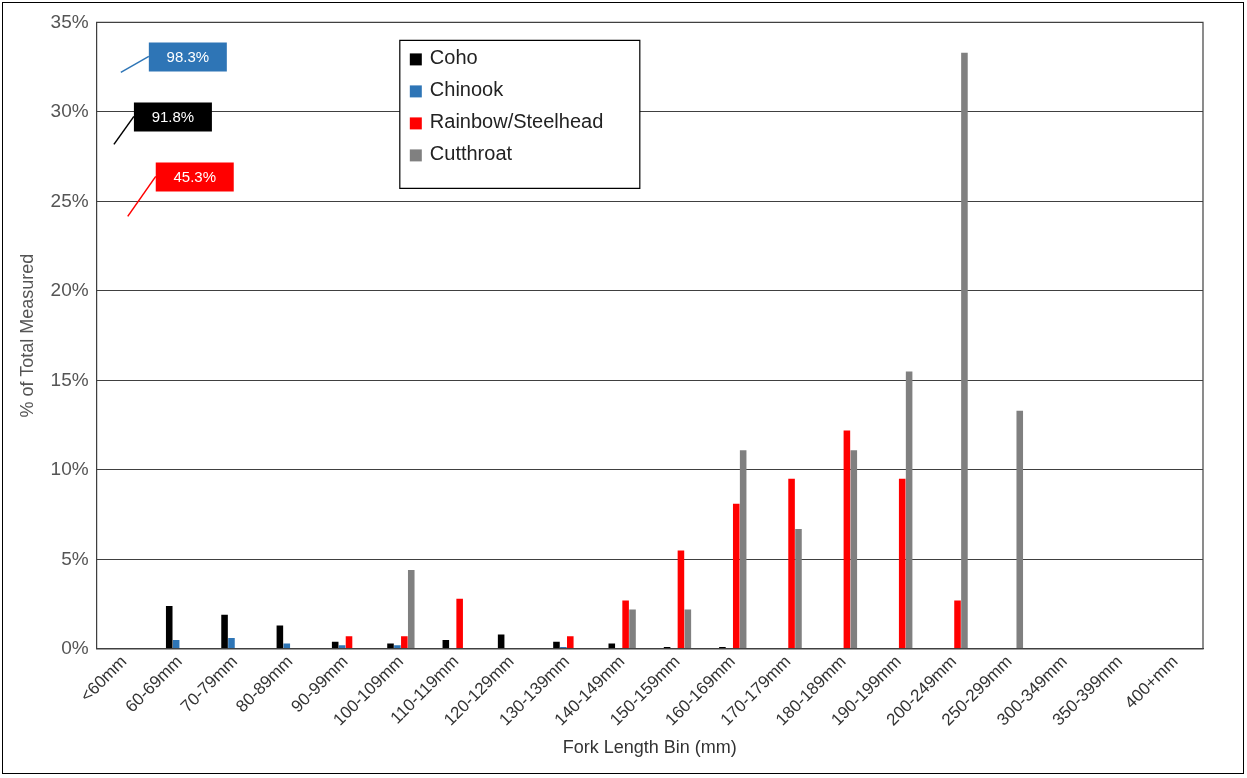 The image size is (1247, 778). What do you see at coordinates (69, 21) in the screenshot?
I see `y-tick-label: 35%` at bounding box center [69, 21].